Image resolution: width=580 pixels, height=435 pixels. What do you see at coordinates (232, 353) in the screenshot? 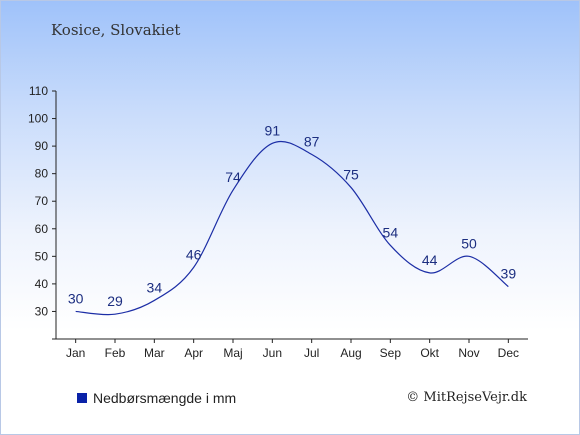
I see `x-tick-label: Maj` at bounding box center [232, 353].